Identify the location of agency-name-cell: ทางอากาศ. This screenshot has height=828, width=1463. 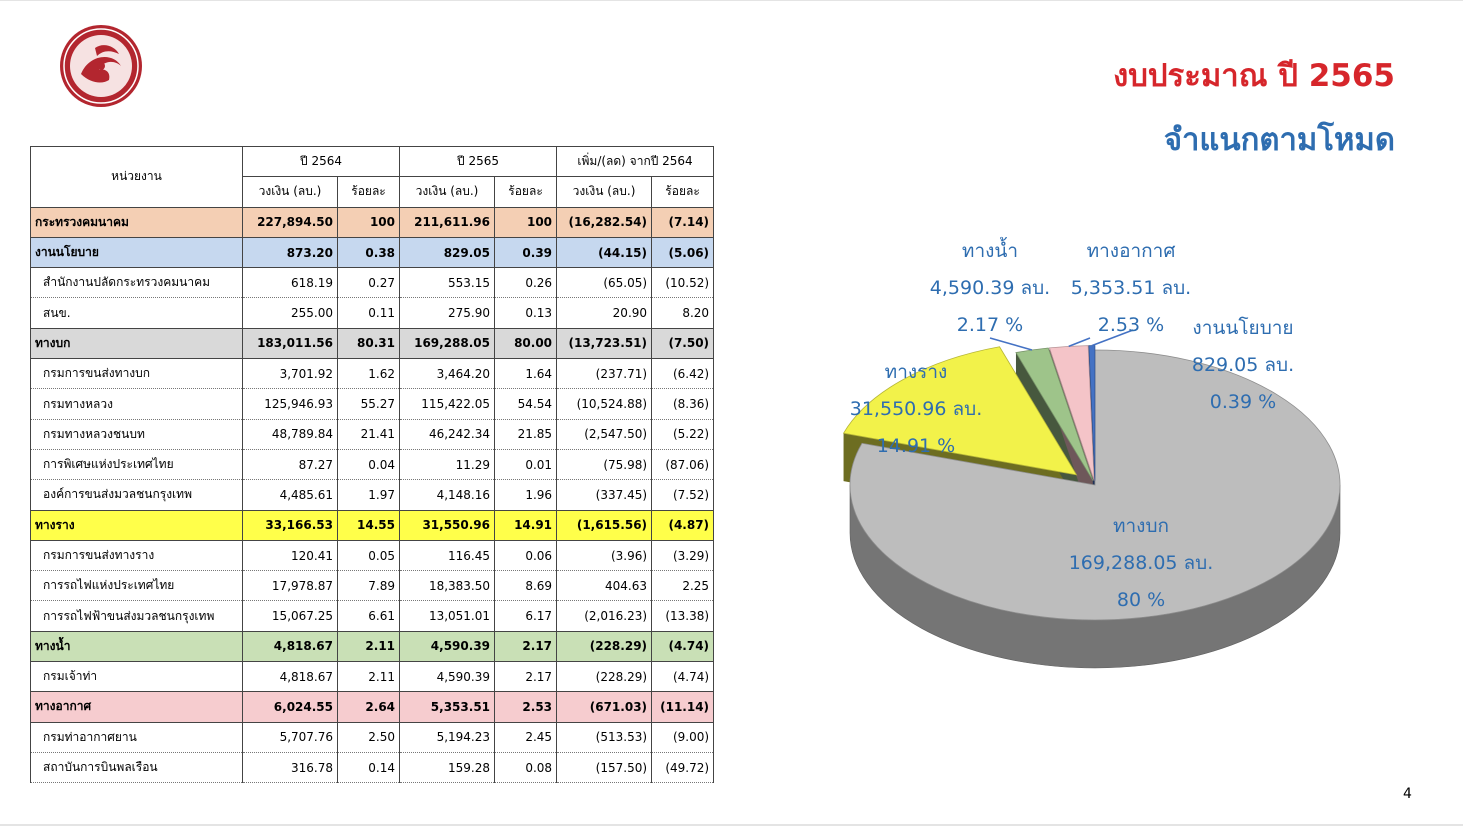
(136, 707).